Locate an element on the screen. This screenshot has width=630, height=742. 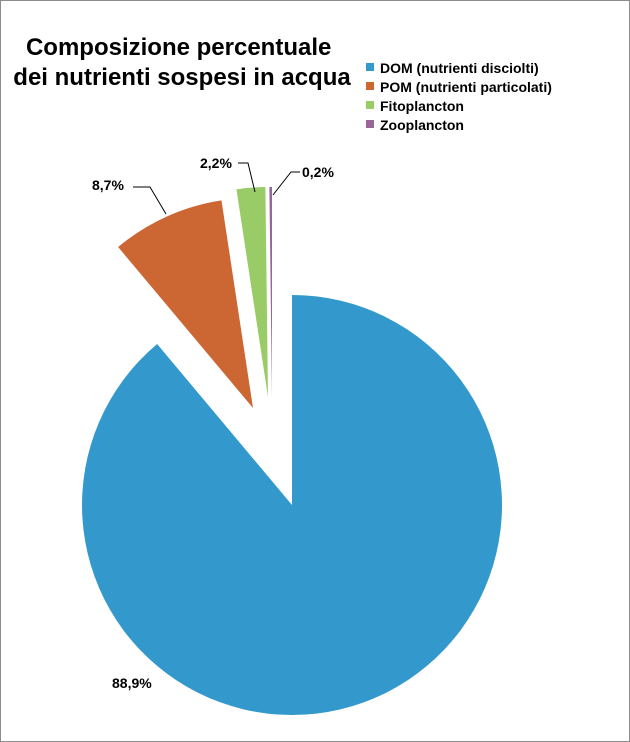
data-label-fitoplancton: 2,2% is located at coordinates (216, 163).